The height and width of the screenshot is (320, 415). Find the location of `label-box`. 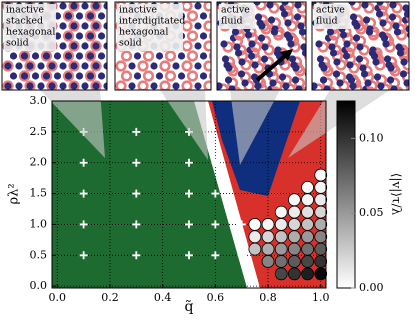

label-box is located at coordinates (150, 27).